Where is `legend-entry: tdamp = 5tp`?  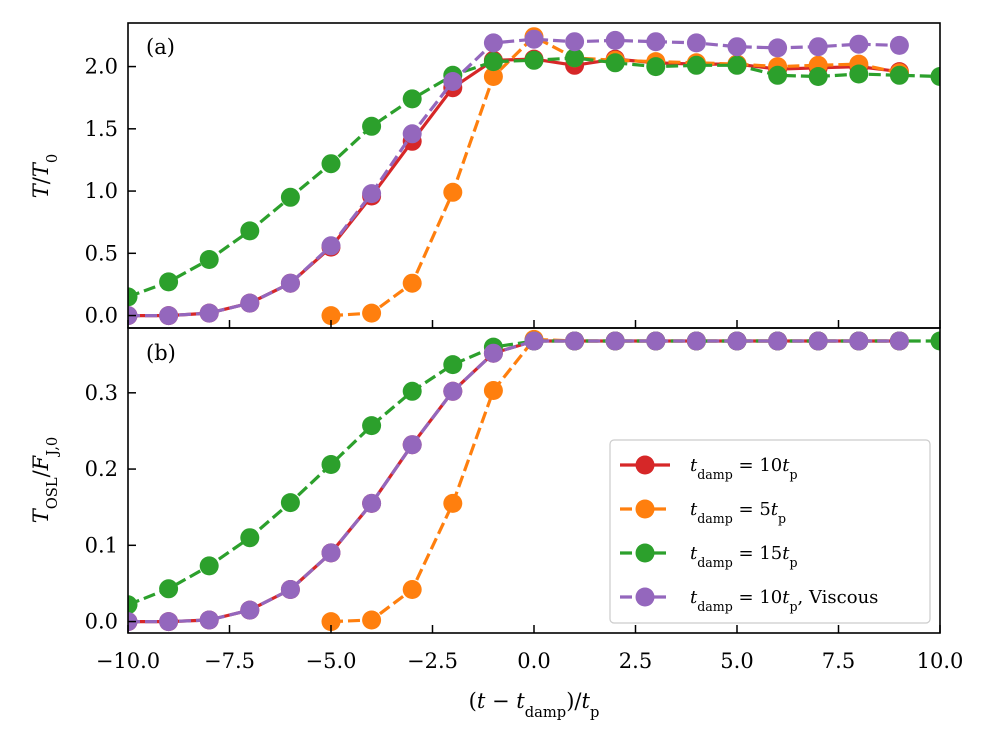
legend-entry: tdamp = 5tp is located at coordinates (703, 512).